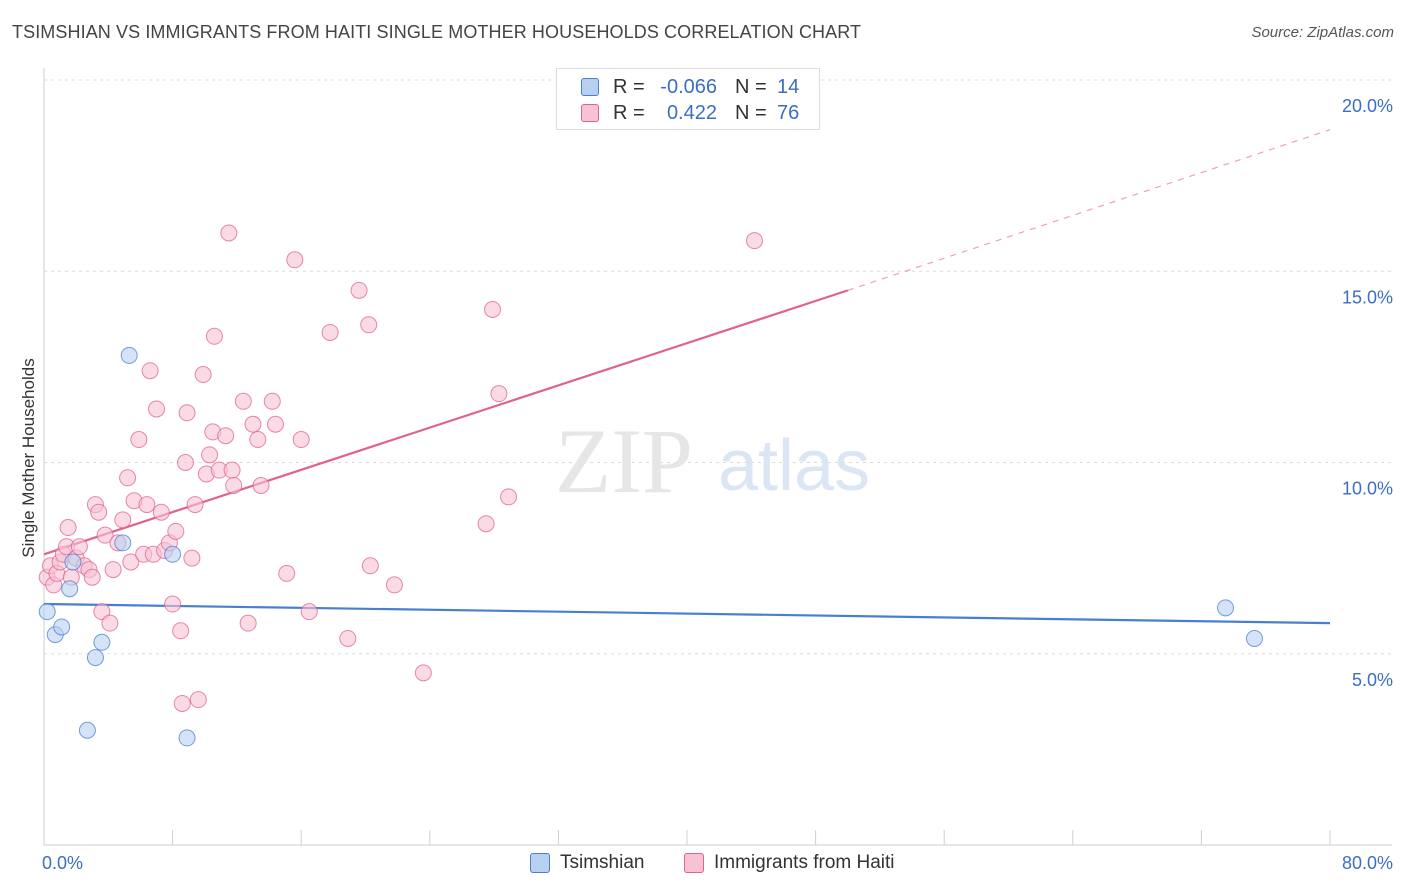  Describe the element at coordinates (624, 461) in the screenshot. I see `watermark-zip: ZIP` at that location.